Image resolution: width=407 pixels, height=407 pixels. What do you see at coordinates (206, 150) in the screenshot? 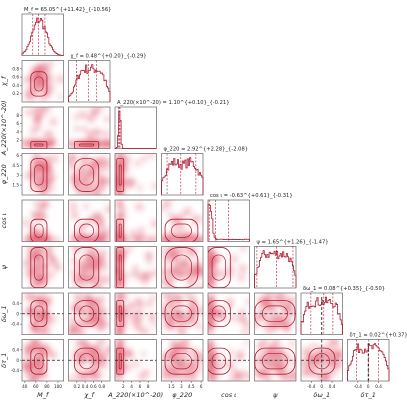
I see `histogram-title-phi_220: φ_220 = 2.92^{+2.28}_{-2.08}` at bounding box center [206, 150].